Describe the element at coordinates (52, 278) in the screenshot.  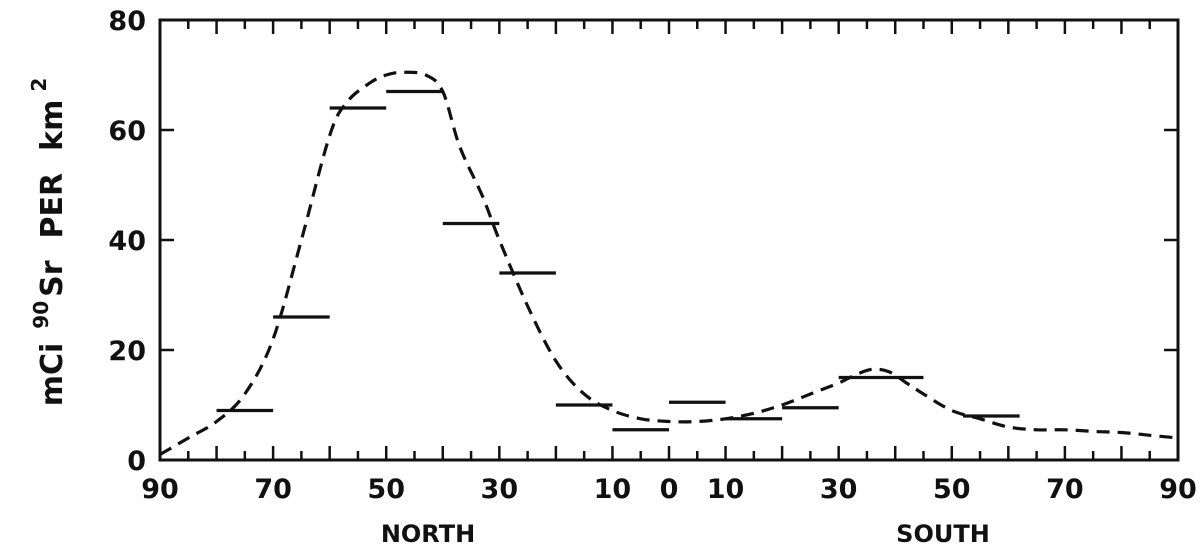
I see `y-label-isotope: Sr` at that location.